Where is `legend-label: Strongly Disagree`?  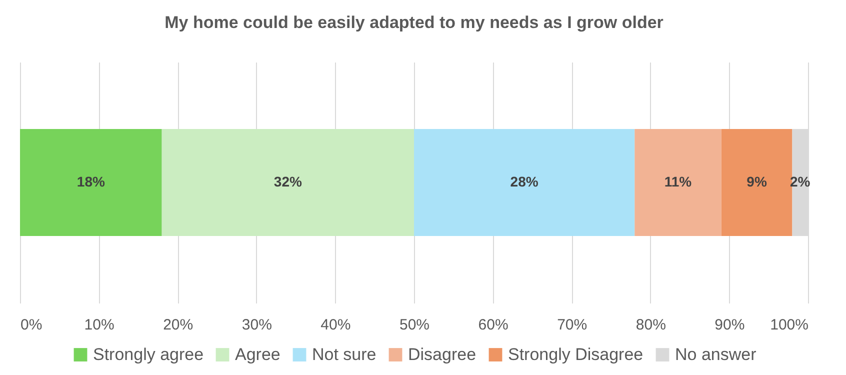
legend-label: Strongly Disagree is located at coordinates (576, 354).